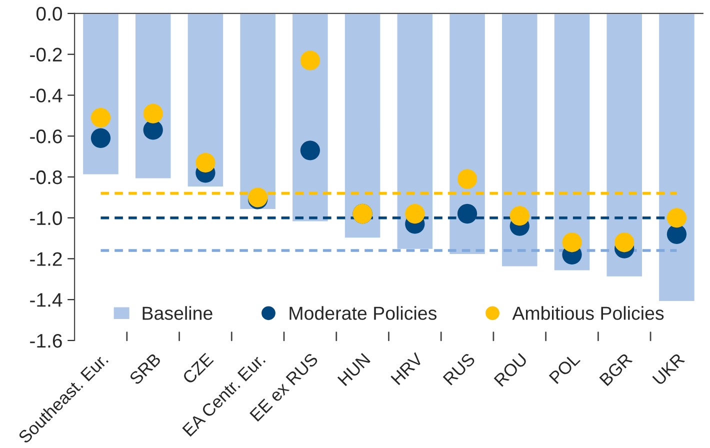 Image resolution: width=710 pixels, height=448 pixels. Describe the element at coordinates (363, 313) in the screenshot. I see `legend-label: Moderate Policies` at that location.